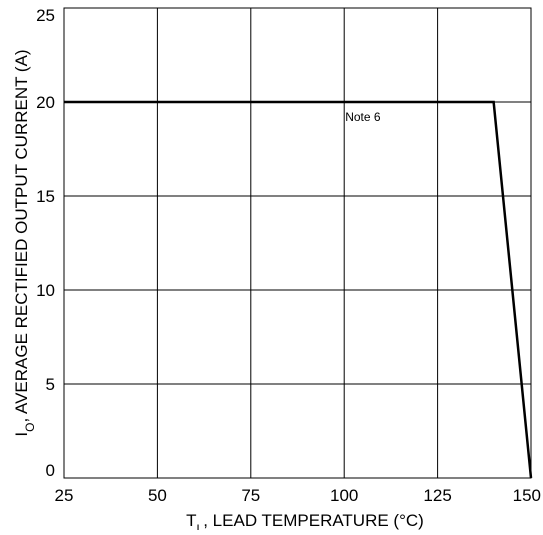 This screenshot has width=543, height=535. I want to click on y-tick-label: 10, so click(45, 290).